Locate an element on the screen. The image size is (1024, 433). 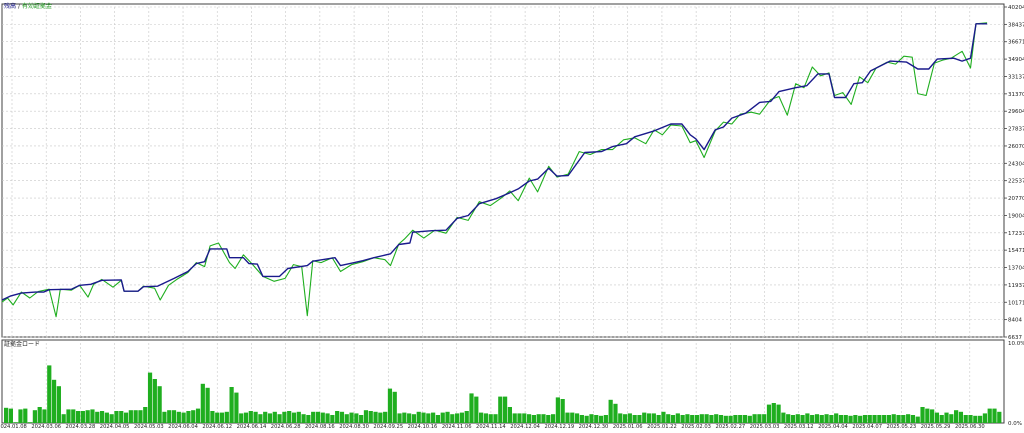
y-tick-label: 22537 is located at coordinates (1016, 182).